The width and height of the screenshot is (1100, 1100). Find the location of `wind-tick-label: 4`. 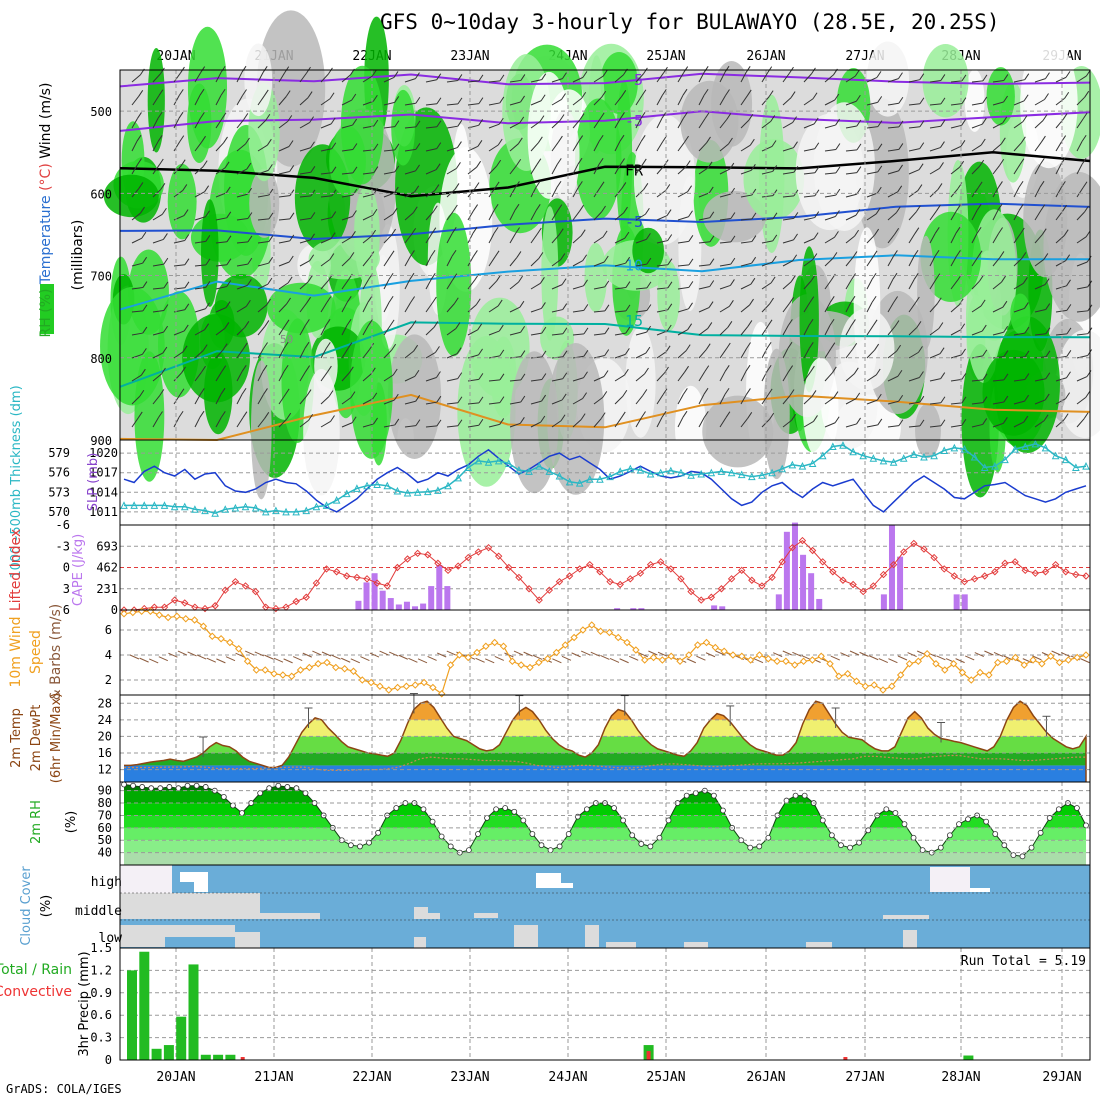

wind-tick-label: 4 is located at coordinates (108, 655).